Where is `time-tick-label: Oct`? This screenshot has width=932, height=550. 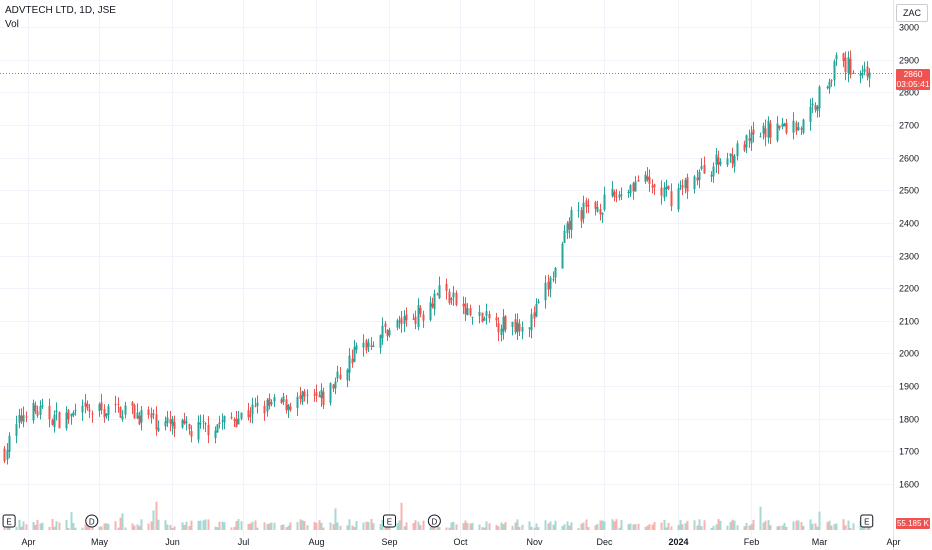 time-tick-label: Oct is located at coordinates (460, 542).